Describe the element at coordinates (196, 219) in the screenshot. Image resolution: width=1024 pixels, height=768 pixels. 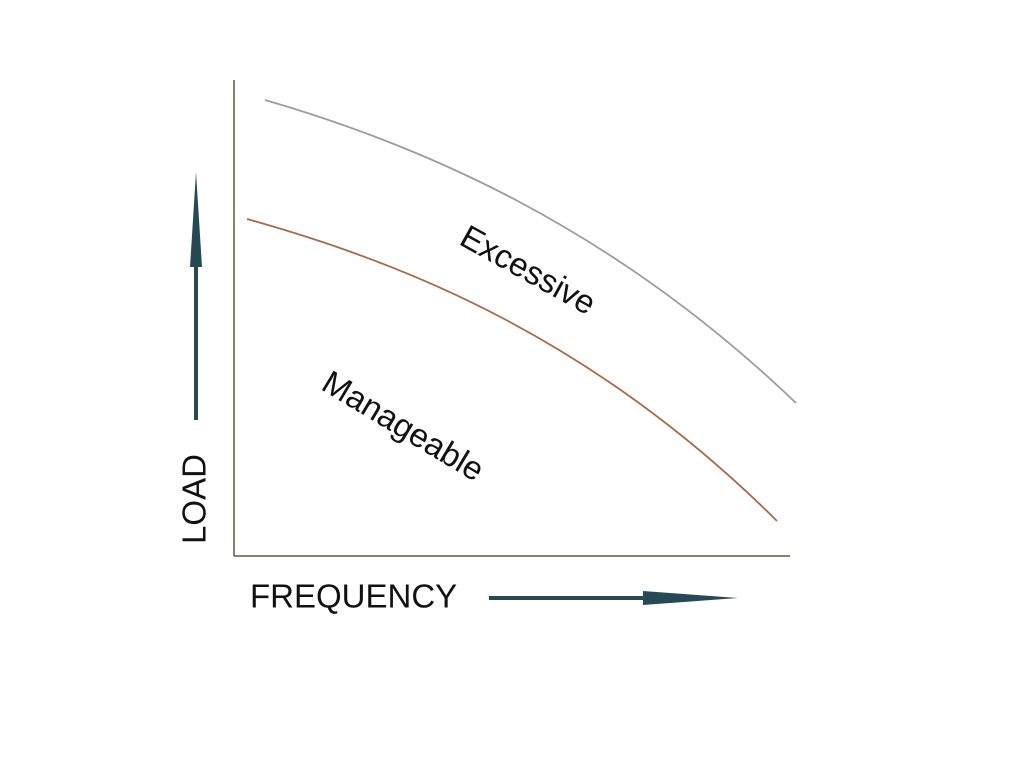
I see `y-arrow-head` at that location.